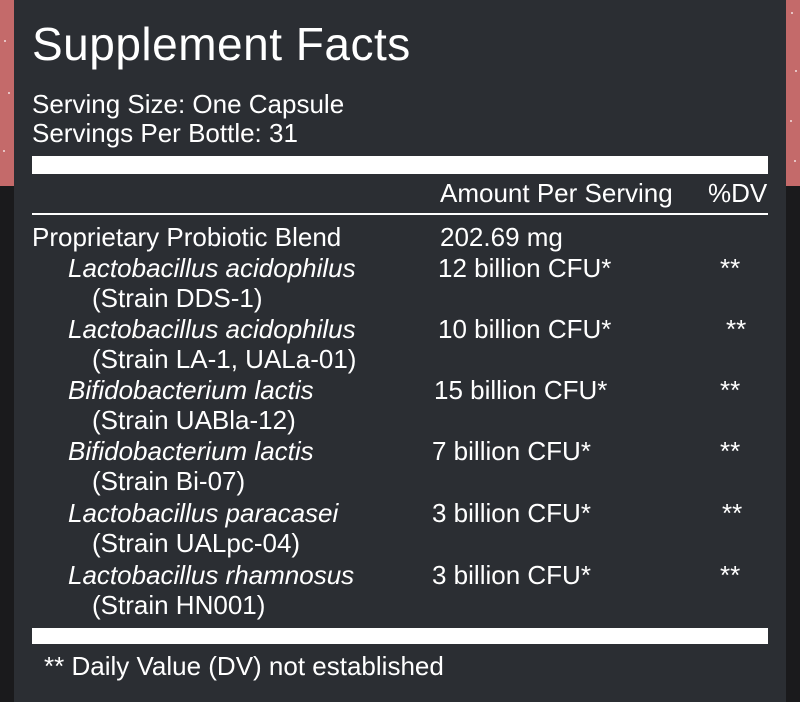  What do you see at coordinates (194, 420) in the screenshot?
I see `ingredient-strain: (Strain UABla-12)` at bounding box center [194, 420].